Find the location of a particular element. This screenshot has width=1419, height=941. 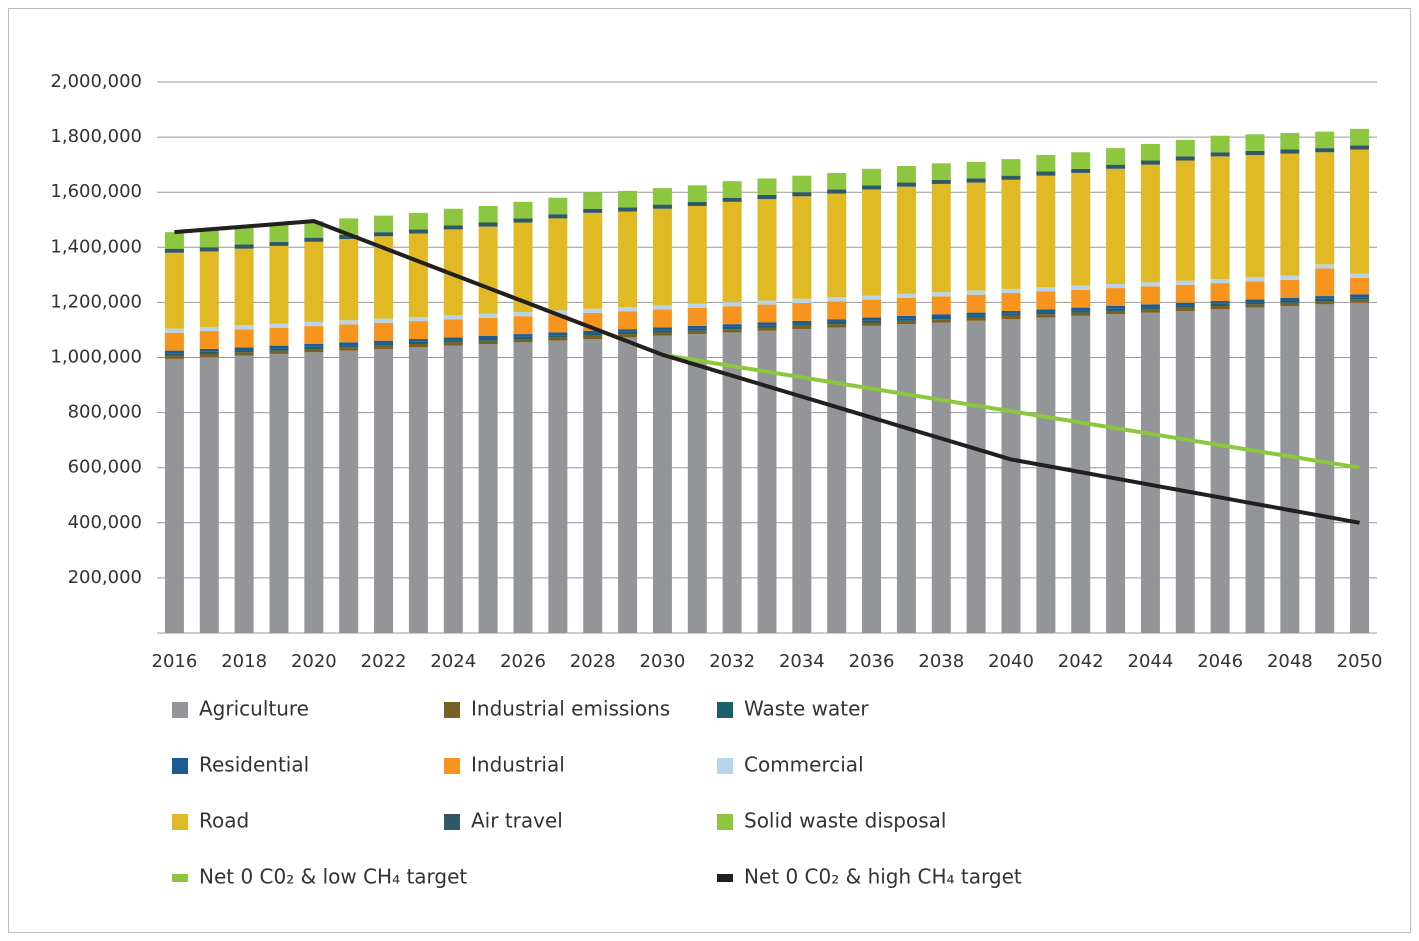

legend-label: Net 0 C0₂ & high CH₄ target is located at coordinates (883, 877).